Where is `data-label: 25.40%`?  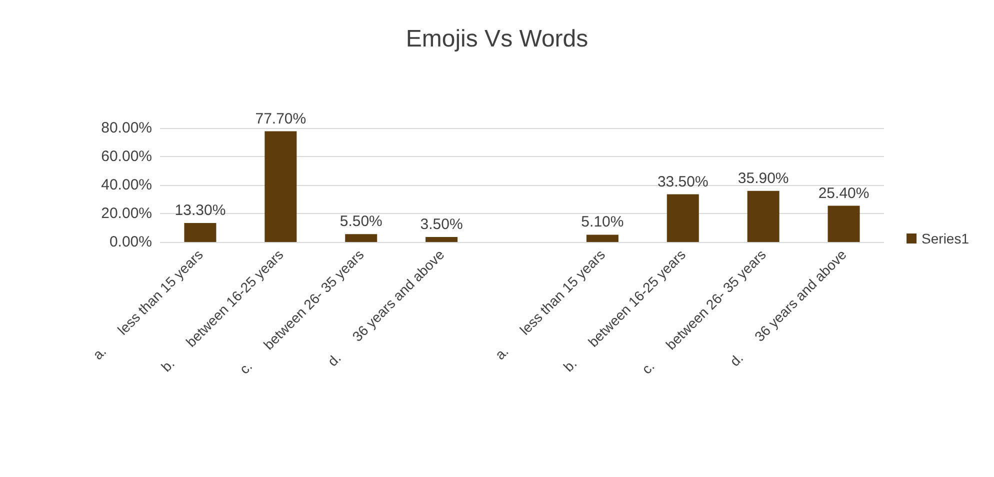 data-label: 25.40% is located at coordinates (844, 193).